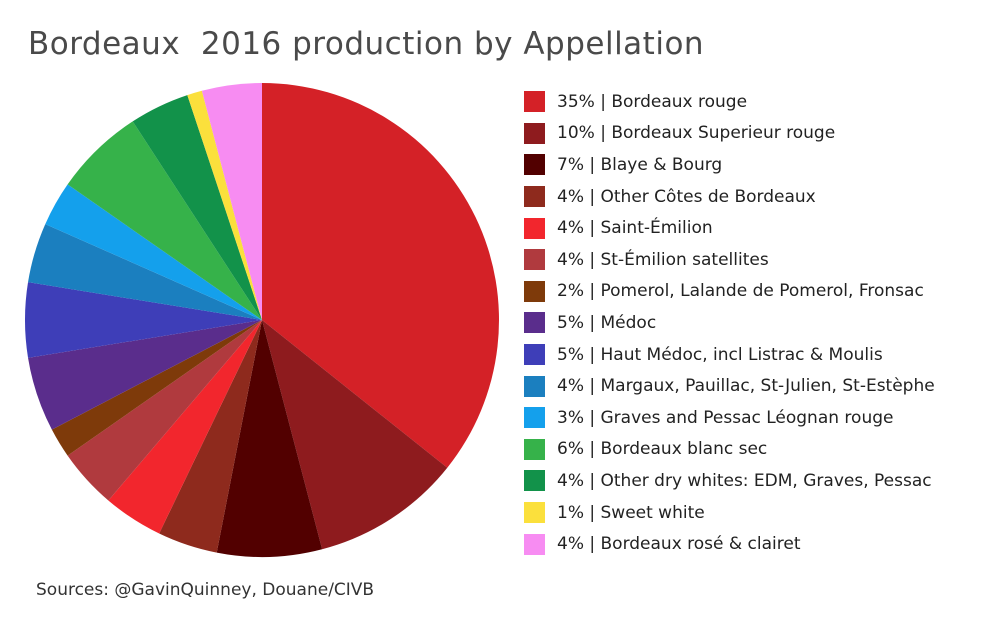 Image resolution: width=1000 pixels, height=618 pixels. Describe the element at coordinates (729, 165) in the screenshot. I see `legend-item: 7% | Blaye & Bourg` at that location.